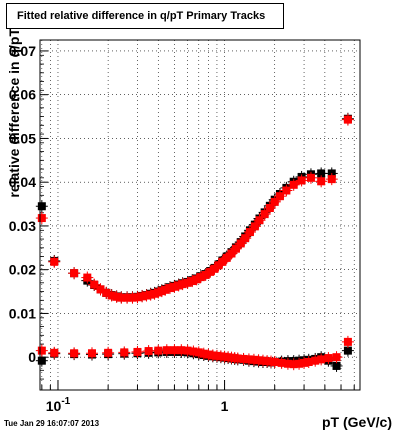 This screenshot has width=400, height=433. I want to click on y-tick-label: 0, so click(32, 357).